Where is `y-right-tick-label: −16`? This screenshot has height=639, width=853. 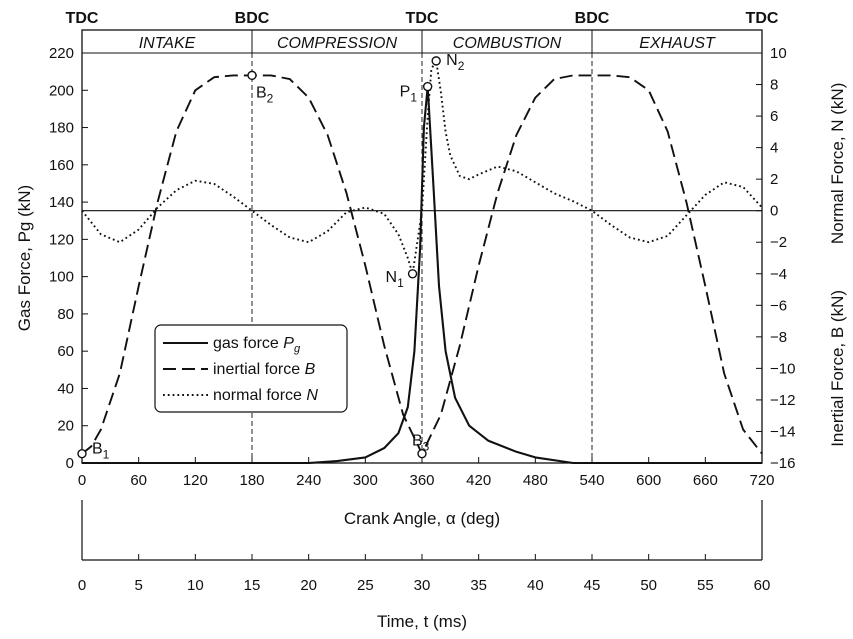 y-right-tick-label: −16 is located at coordinates (782, 463).